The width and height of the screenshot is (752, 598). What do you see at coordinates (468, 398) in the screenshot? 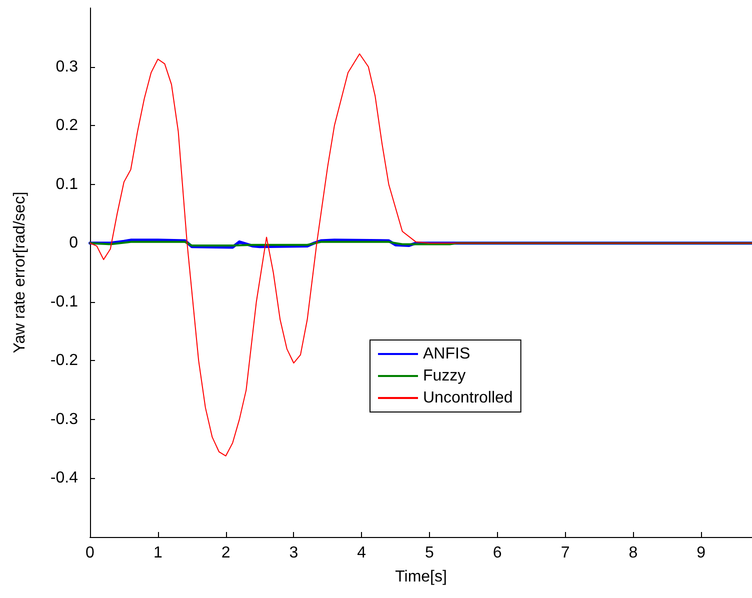
I see `legend-label: Uncontrolled` at bounding box center [468, 398].